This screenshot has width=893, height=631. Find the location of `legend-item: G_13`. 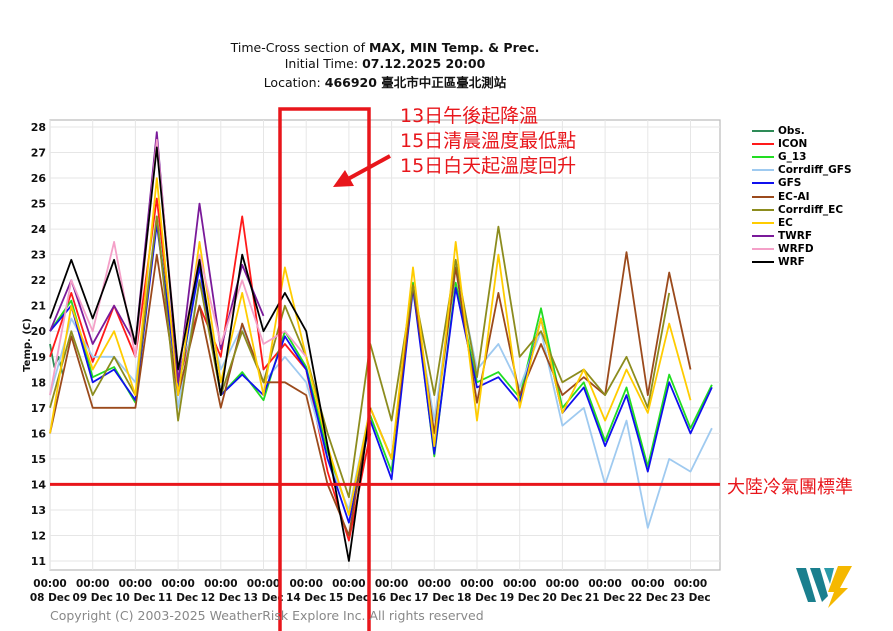

legend-item: G_13 is located at coordinates (802, 156).